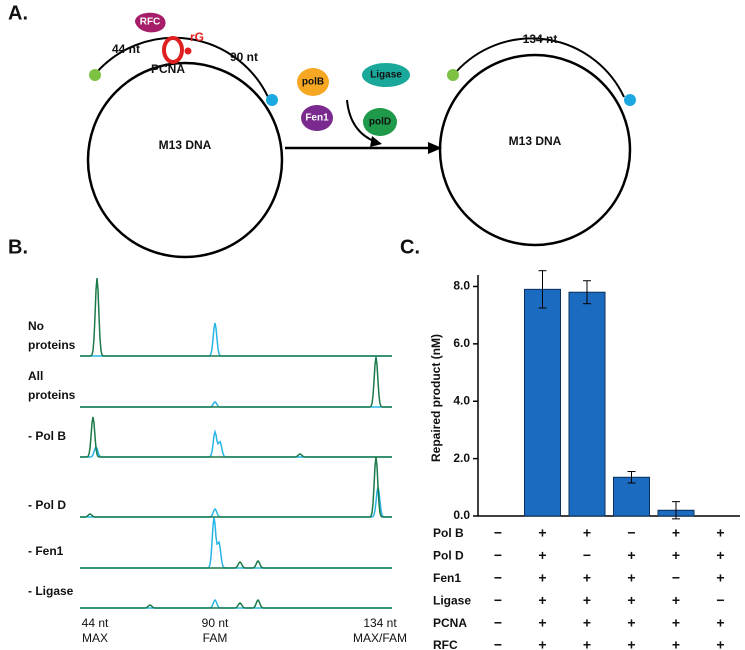 The width and height of the screenshot is (745, 650). Describe the element at coordinates (168, 69) in the screenshot. I see `pcna-label: PCNA` at that location.